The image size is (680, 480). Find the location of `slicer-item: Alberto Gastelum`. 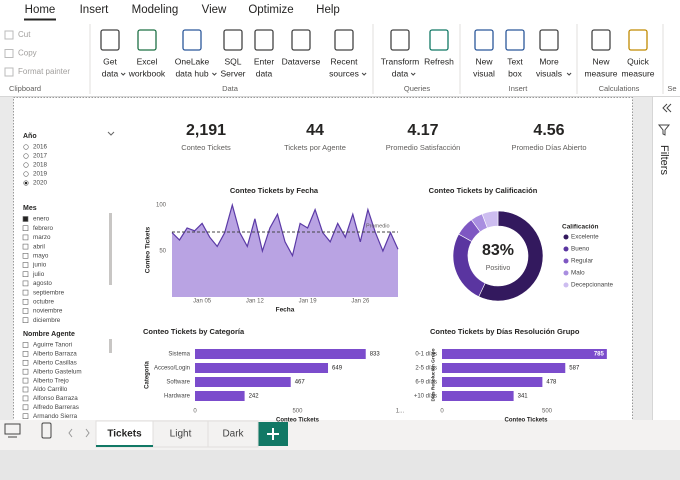

slicer-item: Alberto Gastelum is located at coordinates (57, 371).